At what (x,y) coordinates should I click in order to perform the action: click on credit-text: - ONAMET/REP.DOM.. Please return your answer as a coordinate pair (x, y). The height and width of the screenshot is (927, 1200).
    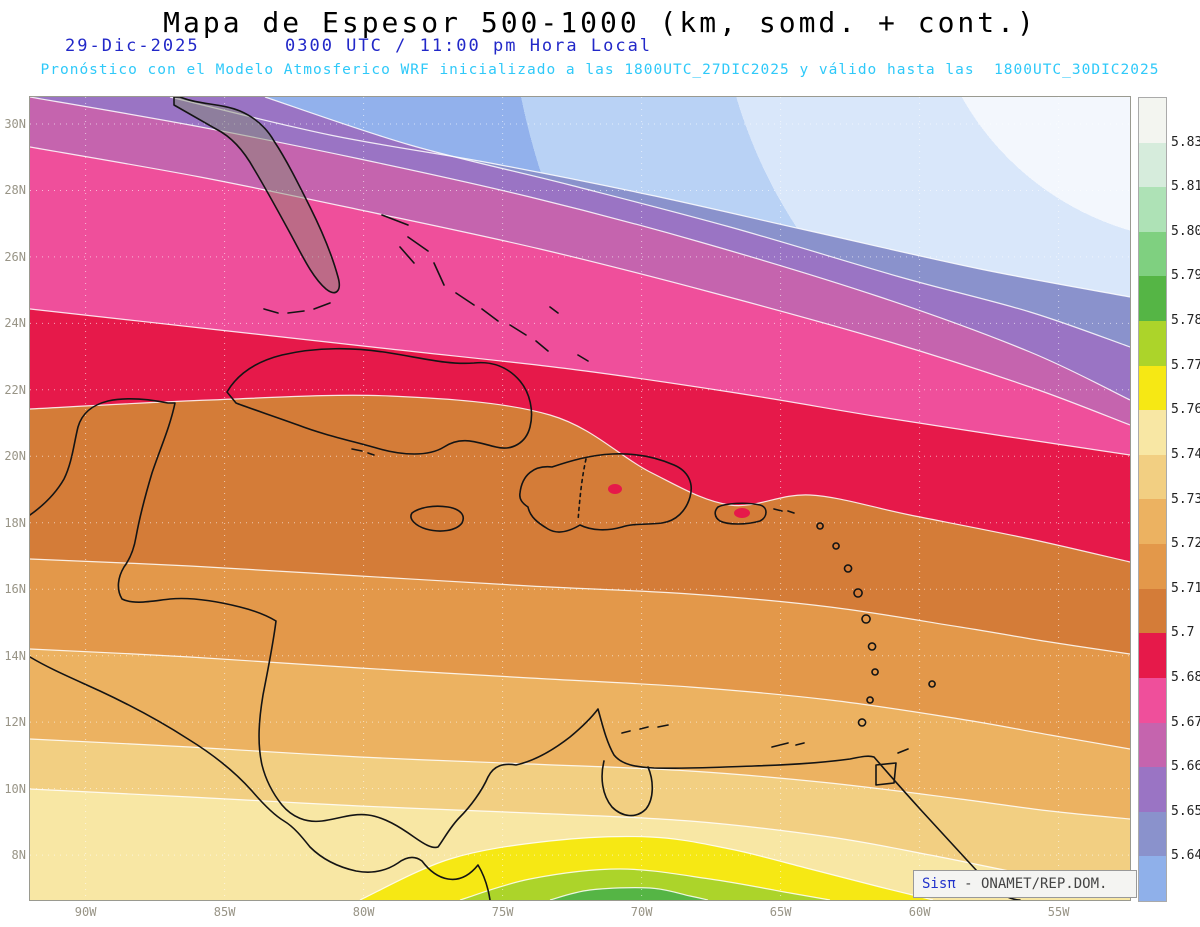
    Looking at the image, I should click on (1031, 884).